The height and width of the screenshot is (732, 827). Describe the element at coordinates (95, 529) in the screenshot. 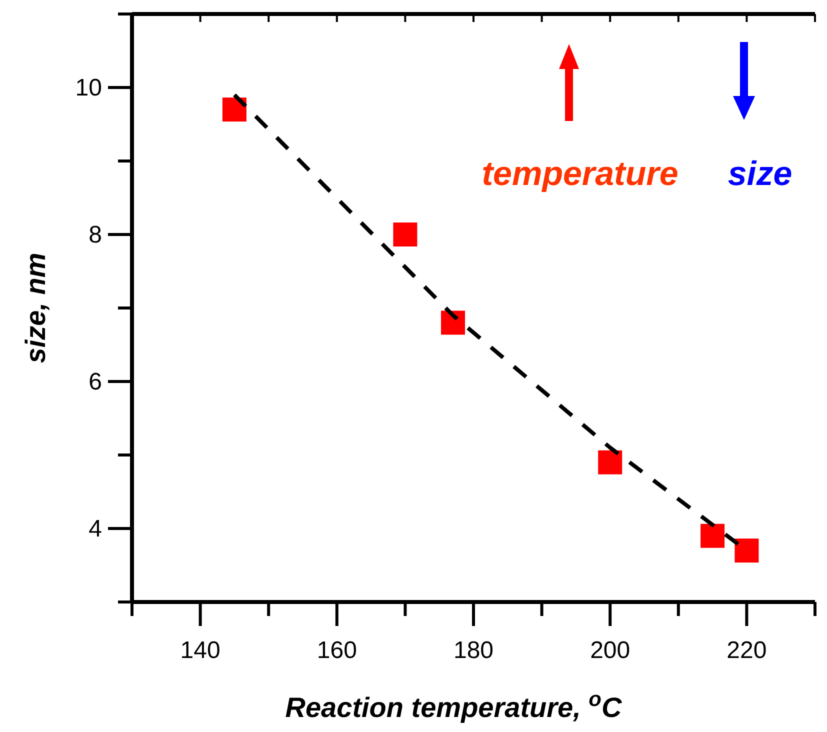

I see `y-tick-label: 4` at that location.